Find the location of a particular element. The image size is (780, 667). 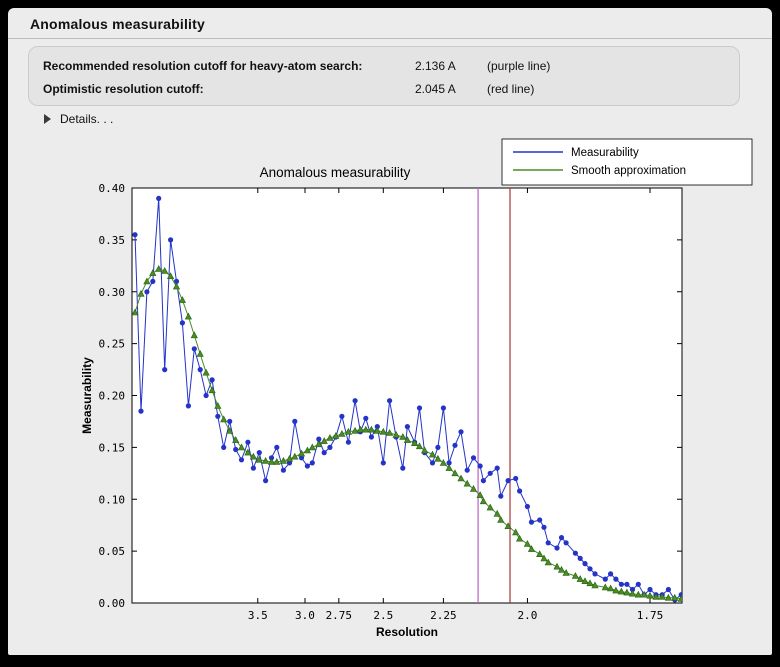

svg-text: 0.20 is located at coordinates (112, 396).